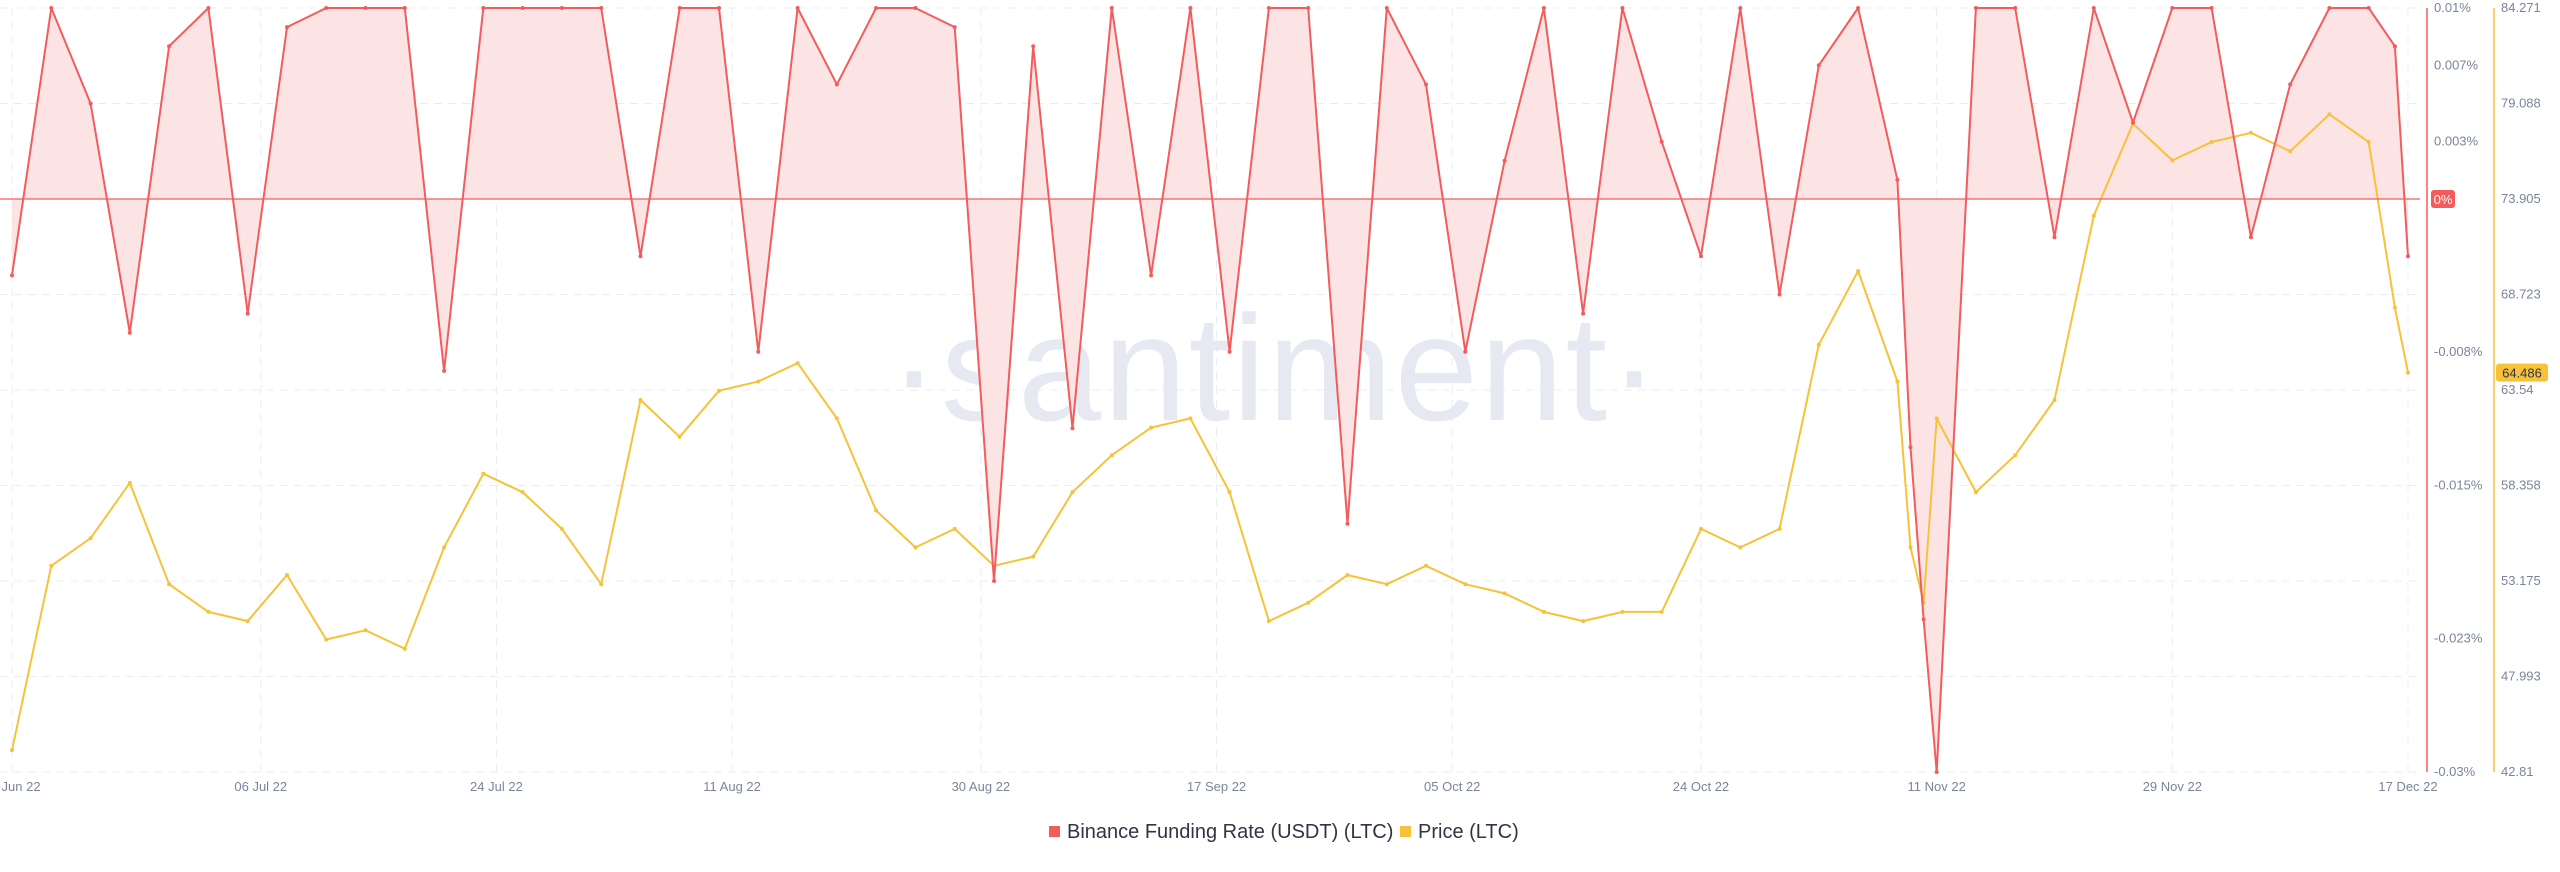 Image resolution: width=2560 pixels, height=872 pixels. I want to click on x-axis-tick-label: 24 Jul 22, so click(496, 786).